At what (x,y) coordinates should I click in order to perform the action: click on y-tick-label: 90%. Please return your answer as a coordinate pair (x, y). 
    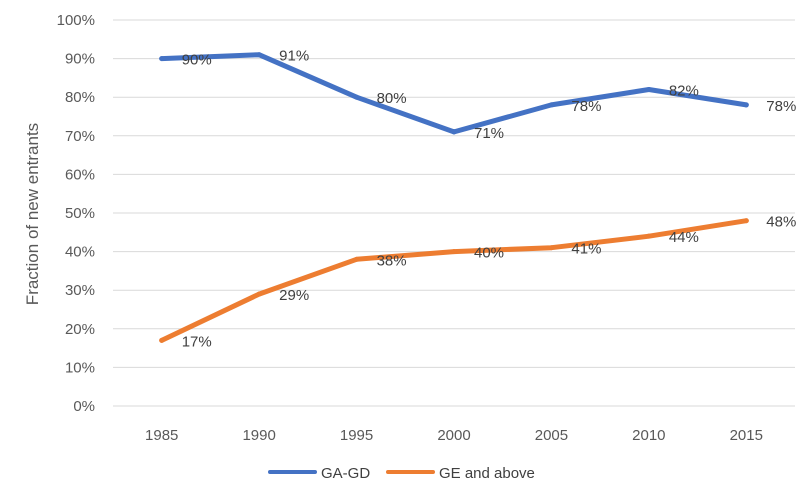
    Looking at the image, I should click on (80, 59).